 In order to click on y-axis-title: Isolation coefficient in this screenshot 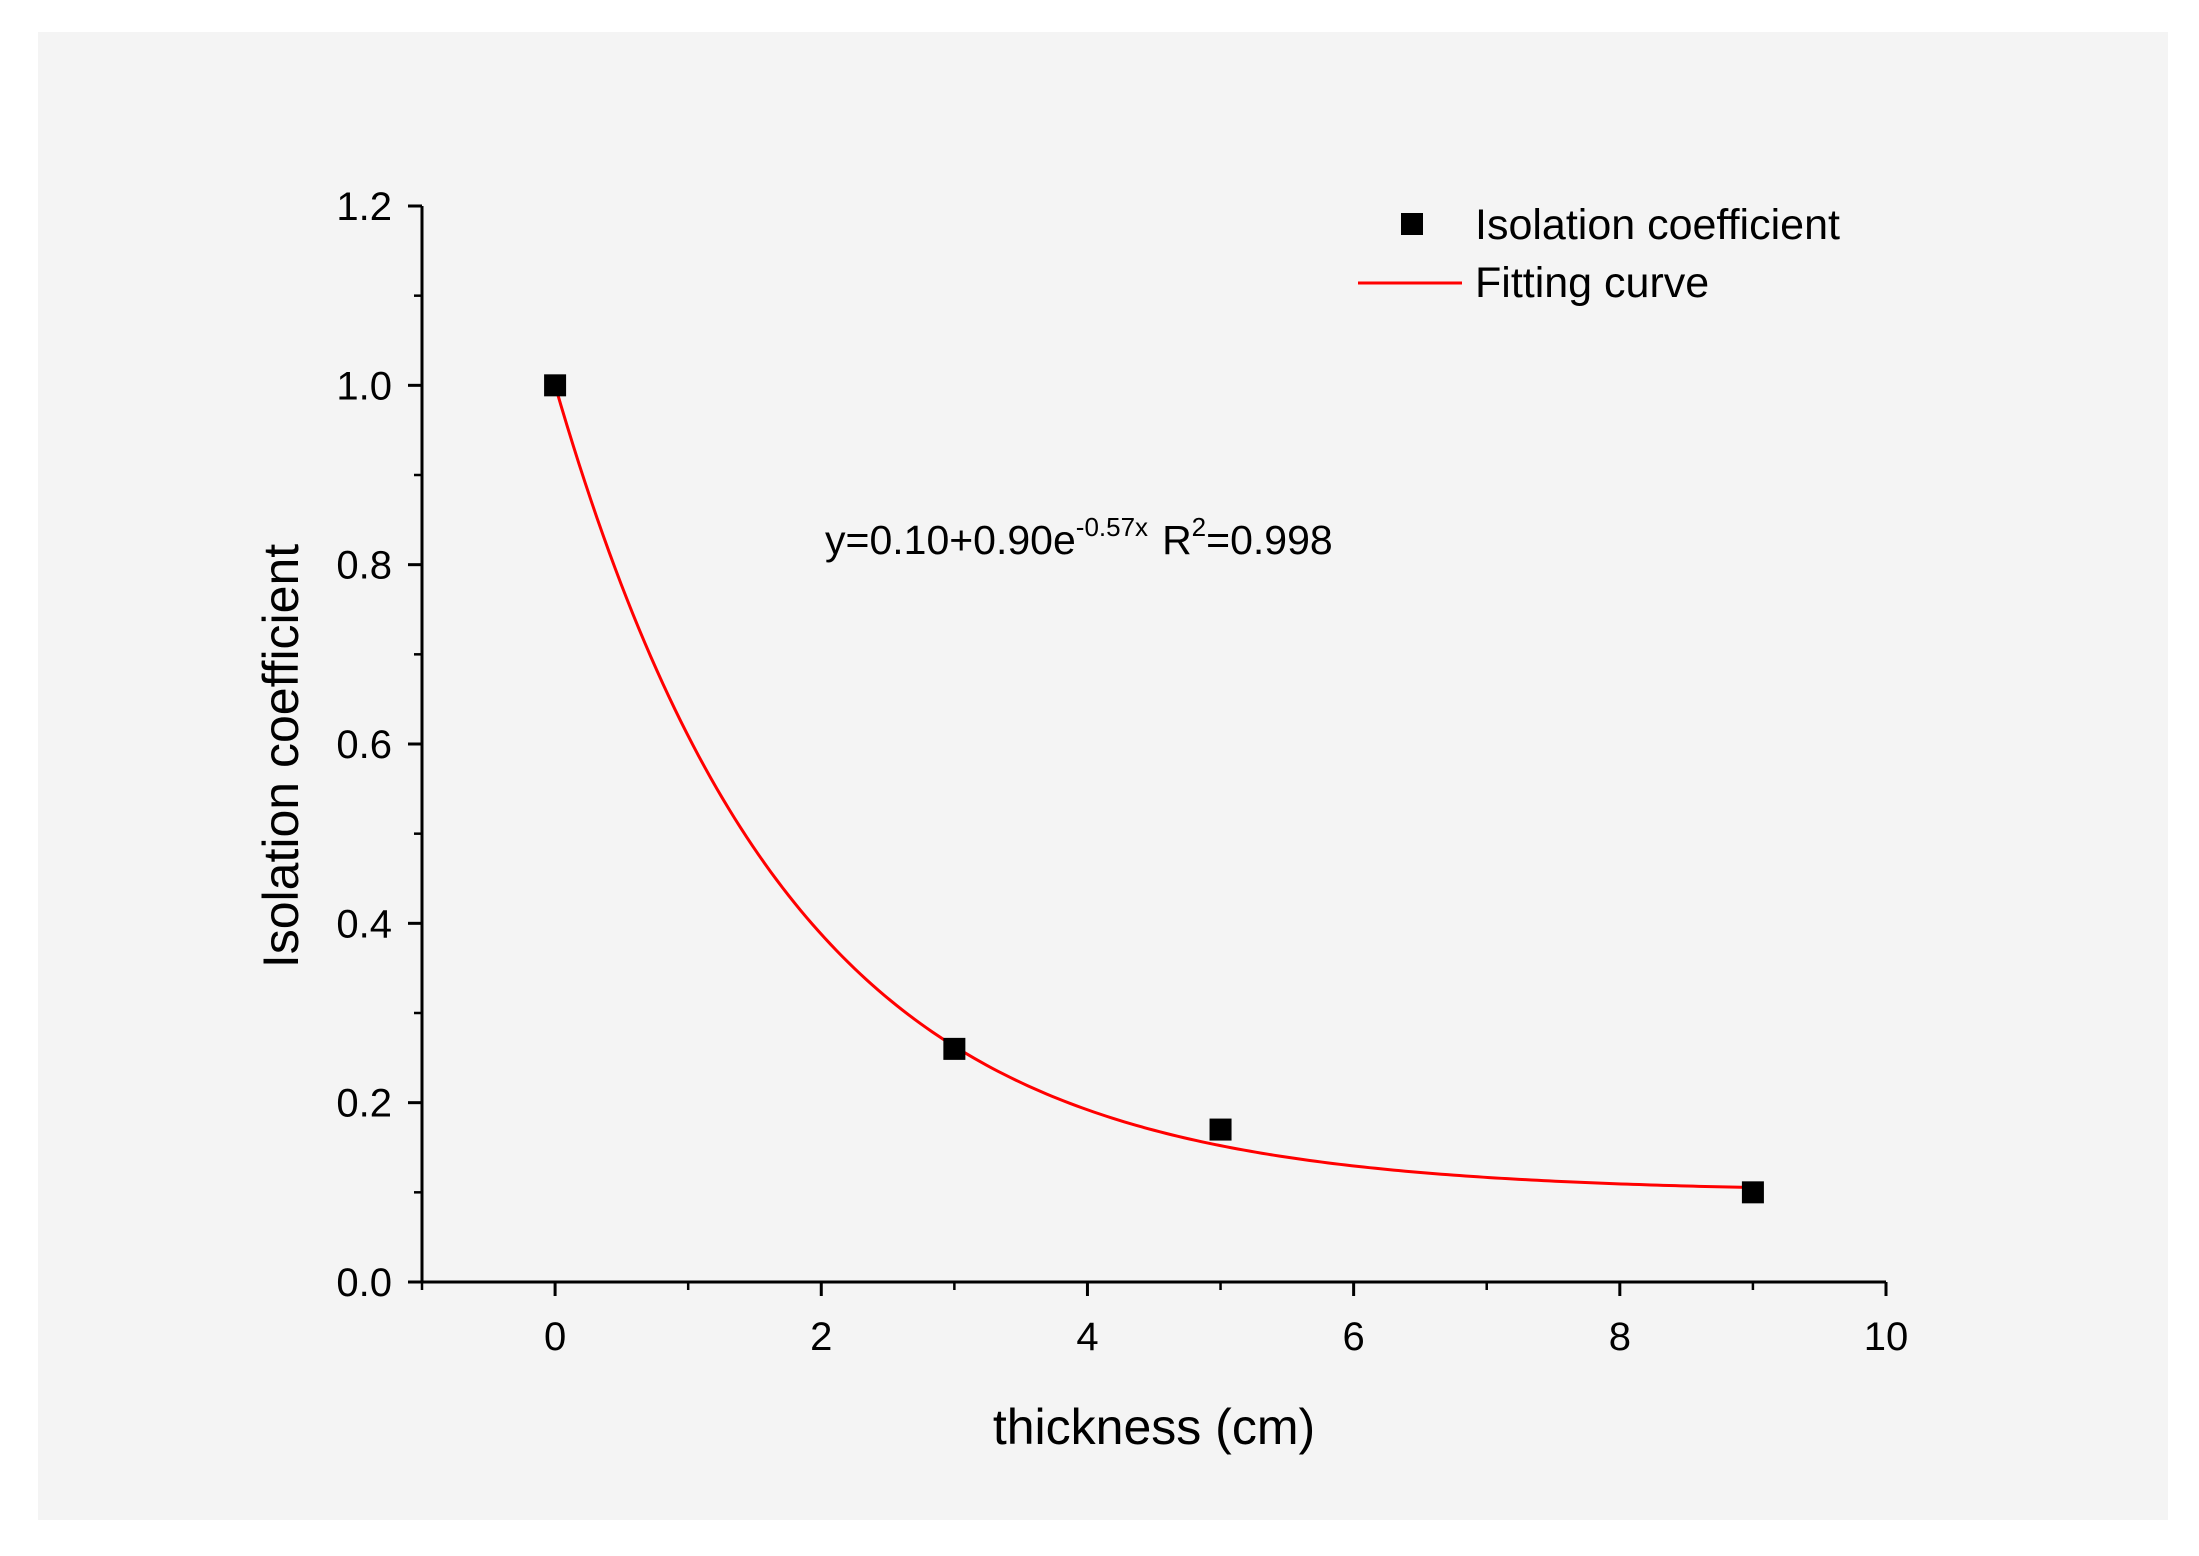, I will do `click(281, 756)`.